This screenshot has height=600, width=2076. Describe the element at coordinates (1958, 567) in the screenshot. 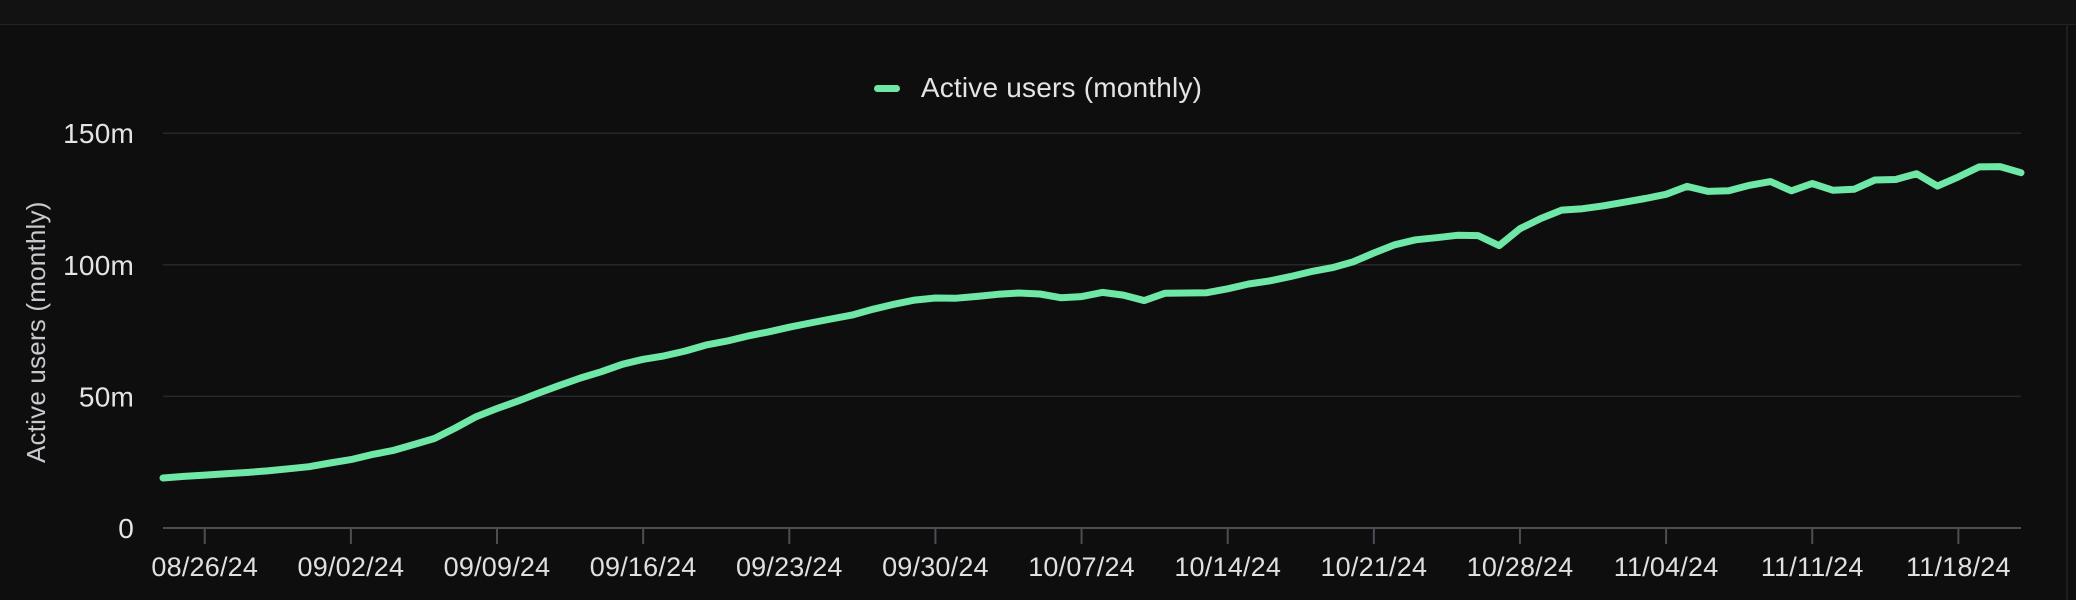

I see `x-tick-label-11/18/24: 11/18/24` at that location.